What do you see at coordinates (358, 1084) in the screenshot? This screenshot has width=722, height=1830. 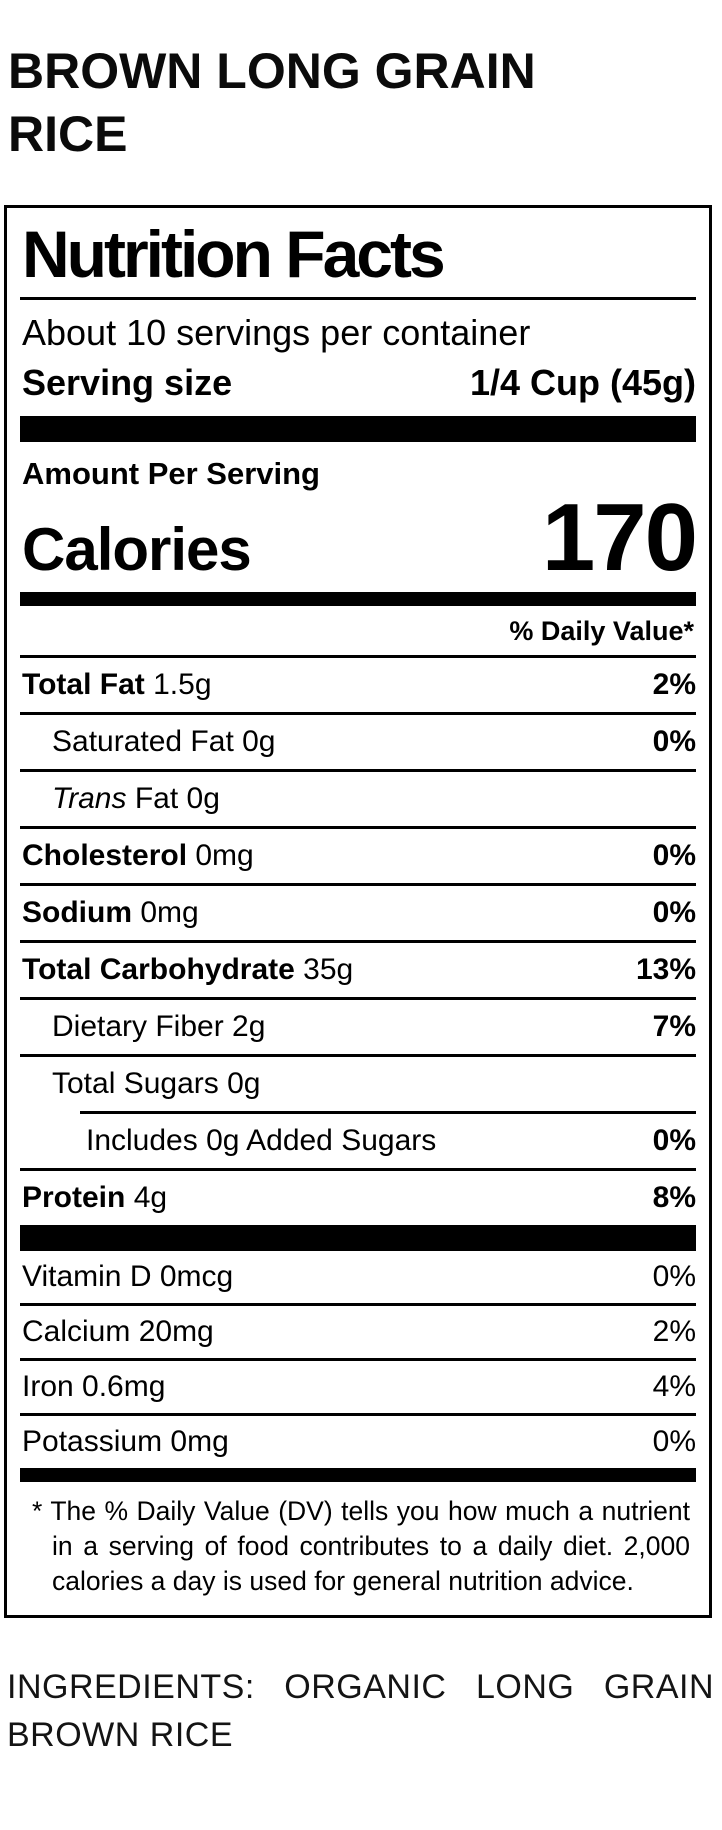 I see `nutrient-row: Total Sugars 0g` at bounding box center [358, 1084].